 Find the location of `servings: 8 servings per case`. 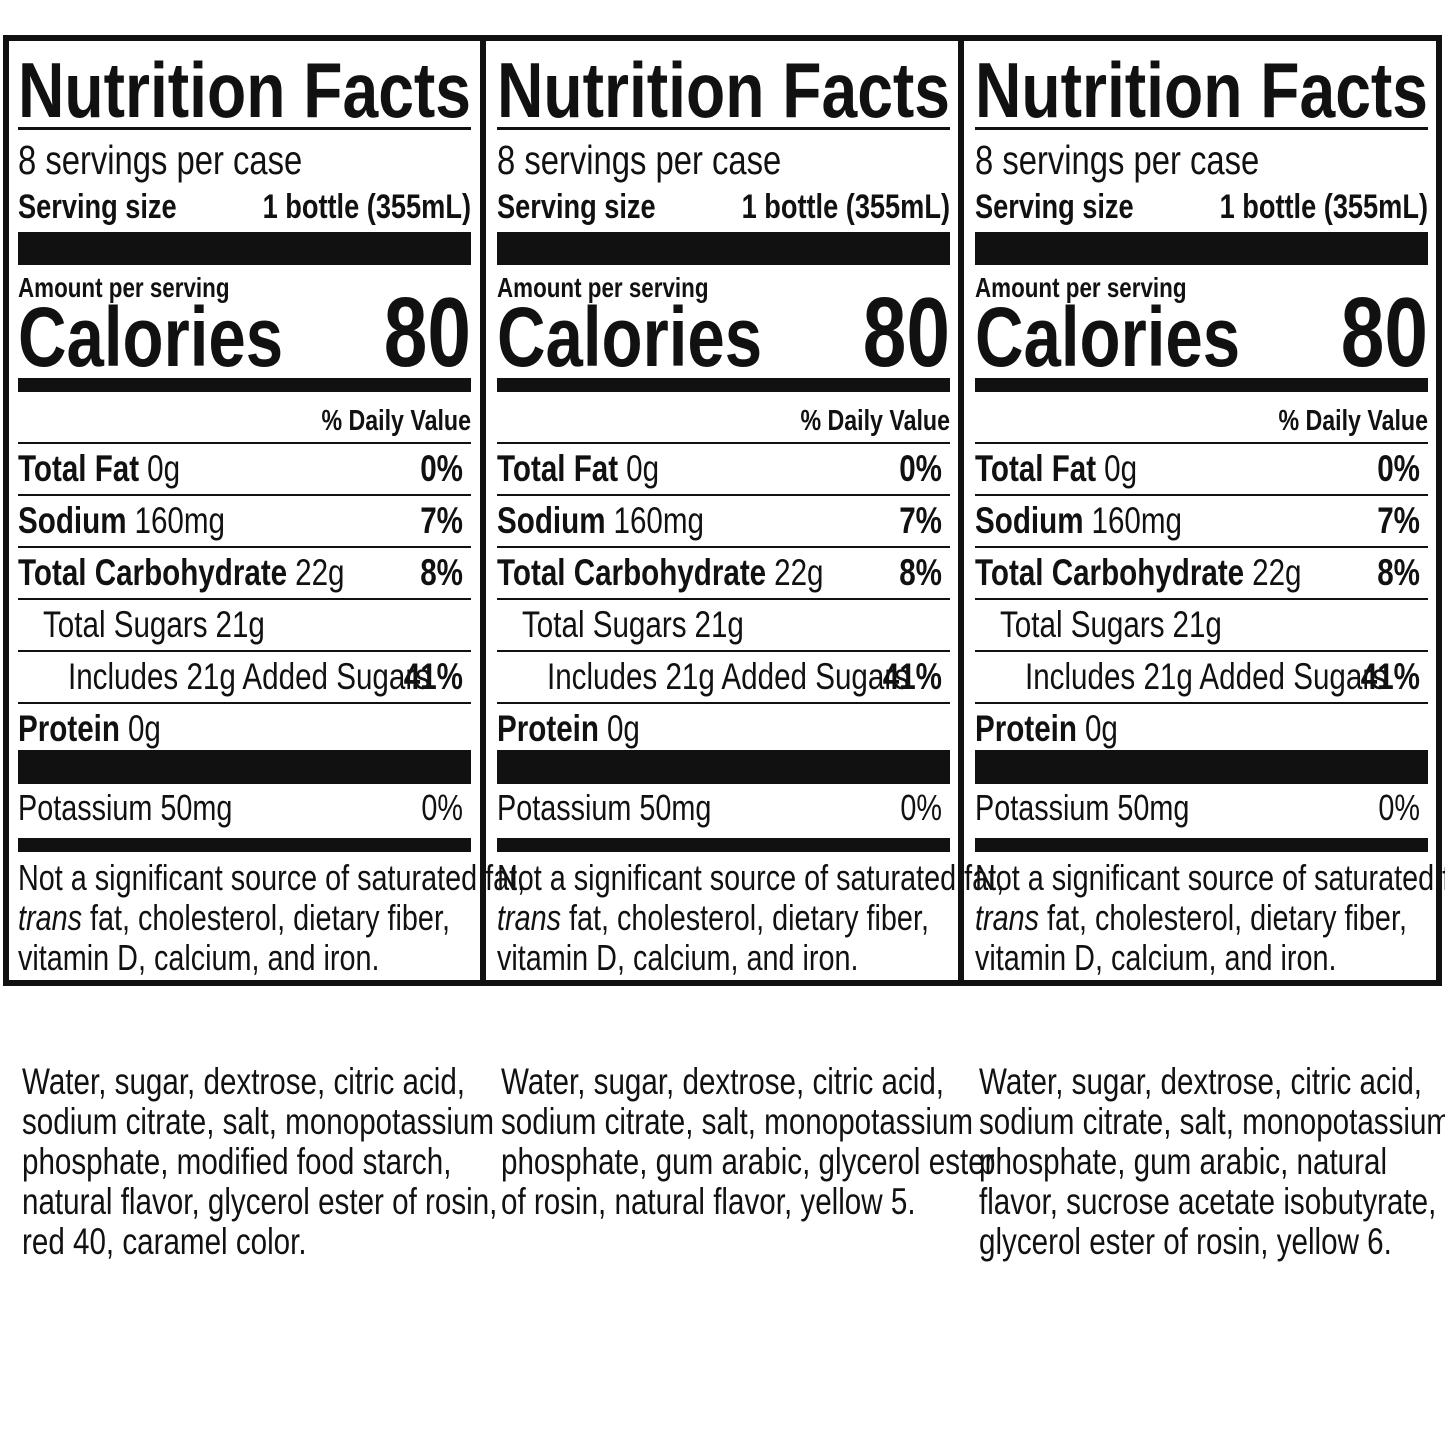

servings: 8 servings per case is located at coordinates (160, 159).